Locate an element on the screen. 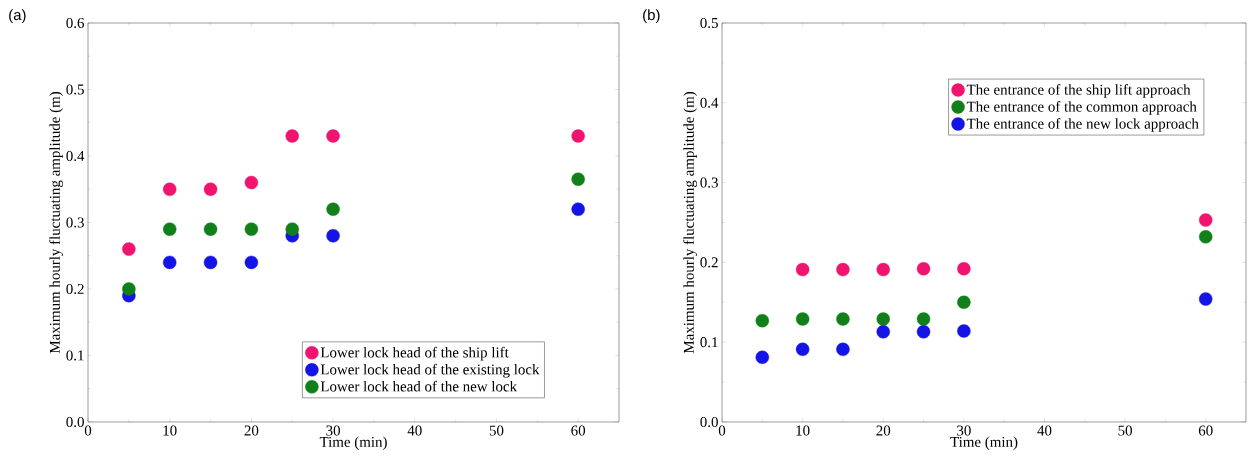  text: (a) is located at coordinates (17, 16).